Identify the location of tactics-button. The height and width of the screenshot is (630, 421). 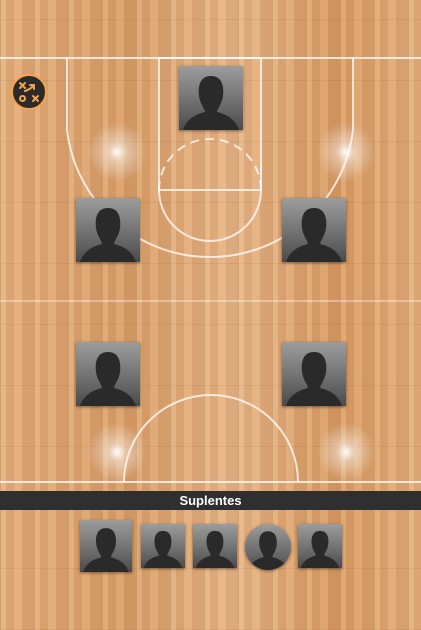
(29, 92).